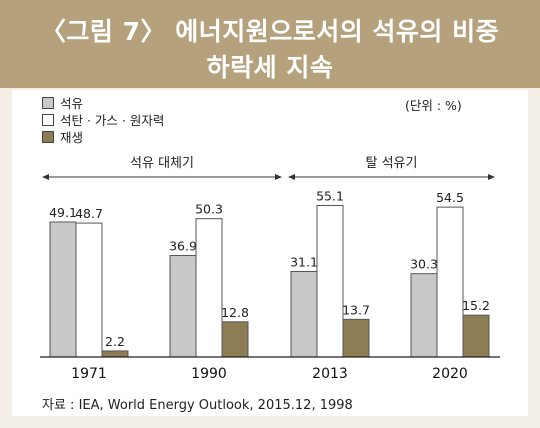 This screenshot has width=540, height=428. What do you see at coordinates (476, 336) in the screenshot?
I see `bar-renewable-2020` at bounding box center [476, 336].